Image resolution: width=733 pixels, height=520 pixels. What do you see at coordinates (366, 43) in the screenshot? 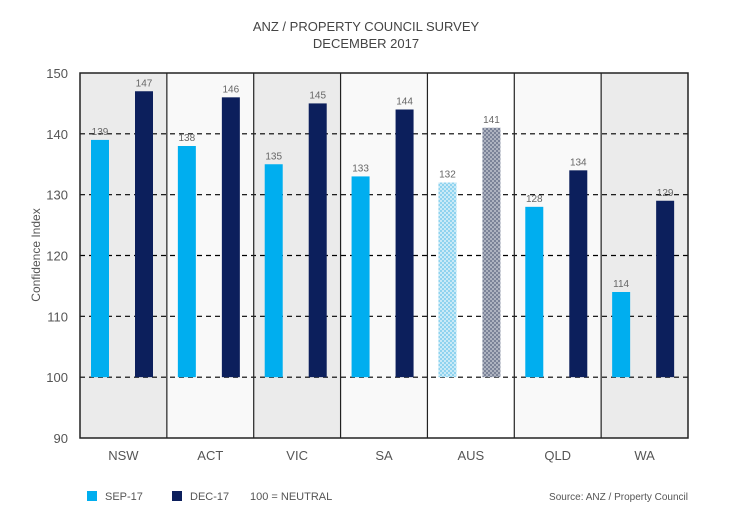
I see `chart-subtitle: DECEMBER 2017` at bounding box center [366, 43].